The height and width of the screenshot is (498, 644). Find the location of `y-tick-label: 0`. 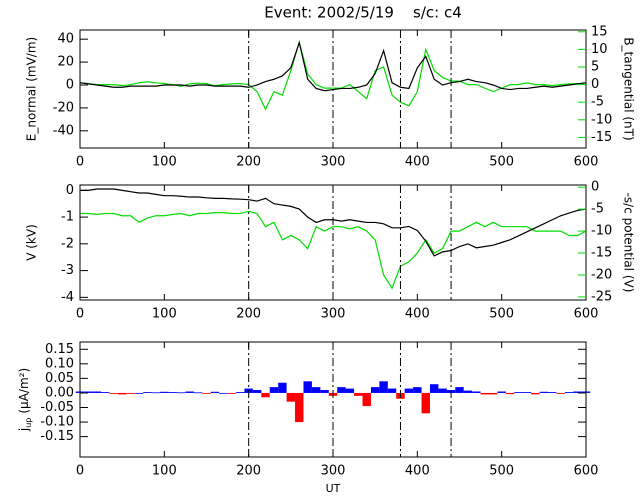

y-tick-label: 0 is located at coordinates (70, 84).